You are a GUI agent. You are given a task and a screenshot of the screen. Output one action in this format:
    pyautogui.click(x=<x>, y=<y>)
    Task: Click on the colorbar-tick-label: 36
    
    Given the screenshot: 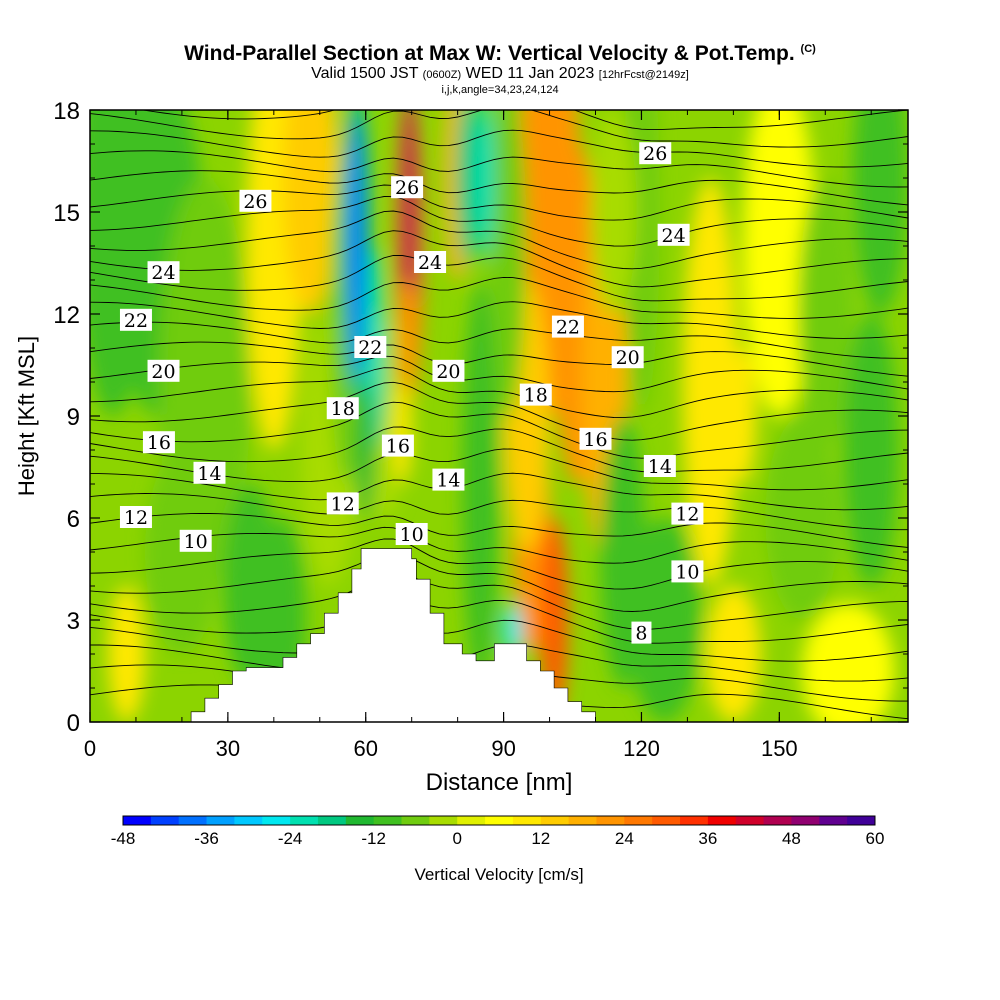 What is the action you would take?
    pyautogui.click(x=707, y=838)
    